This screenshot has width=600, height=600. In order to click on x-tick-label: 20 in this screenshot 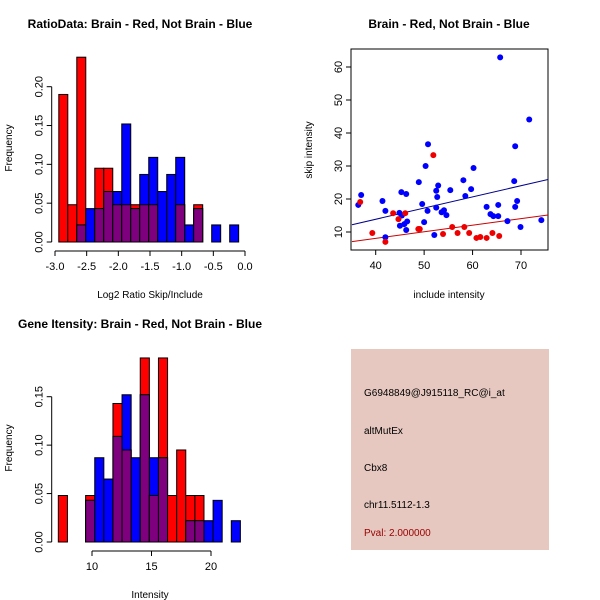, I will do `click(211, 567)`.